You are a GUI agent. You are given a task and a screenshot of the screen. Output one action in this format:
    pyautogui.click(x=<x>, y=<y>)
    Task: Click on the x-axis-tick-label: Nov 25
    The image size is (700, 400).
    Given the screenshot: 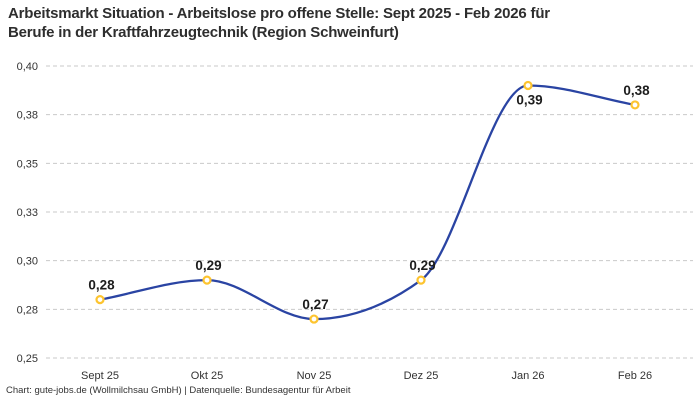 What is the action you would take?
    pyautogui.click(x=314, y=376)
    